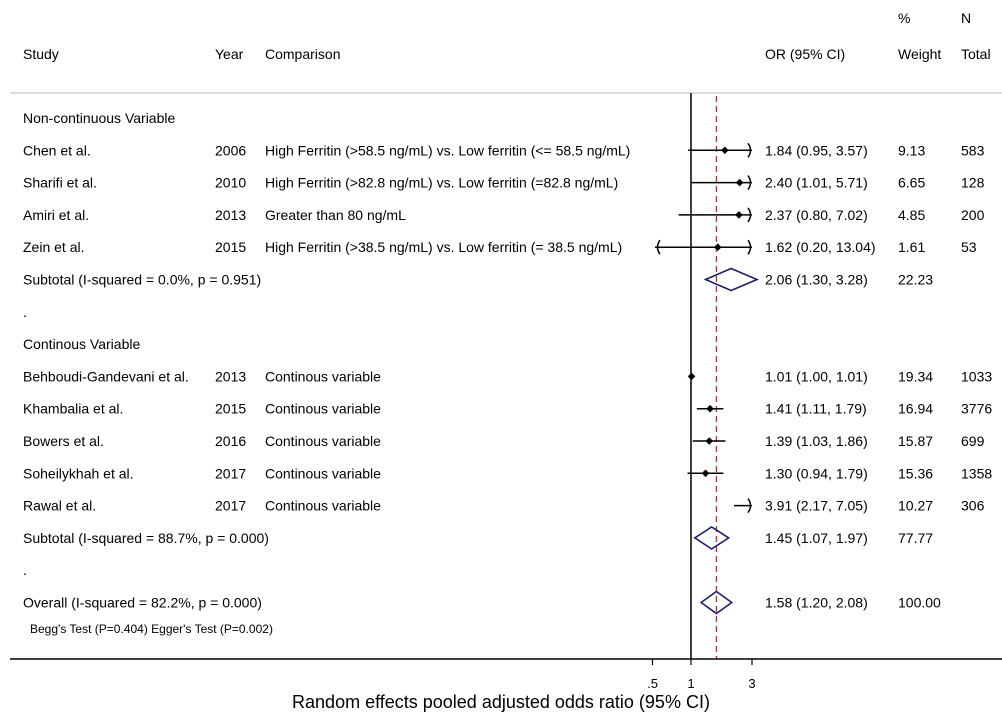 The height and width of the screenshot is (713, 1002). Describe the element at coordinates (56, 215) in the screenshot. I see `study-name: Amiri et al.` at that location.